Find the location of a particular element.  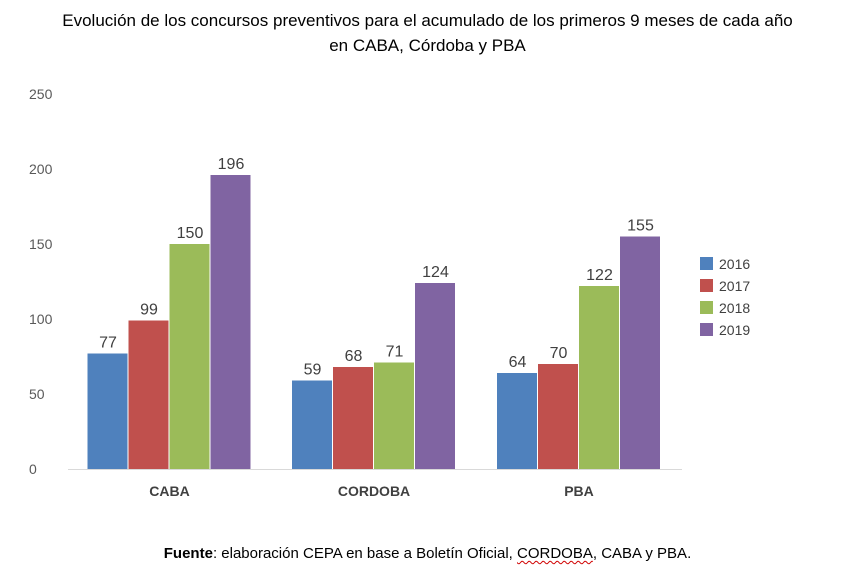

legend-label: 2019 is located at coordinates (734, 330).